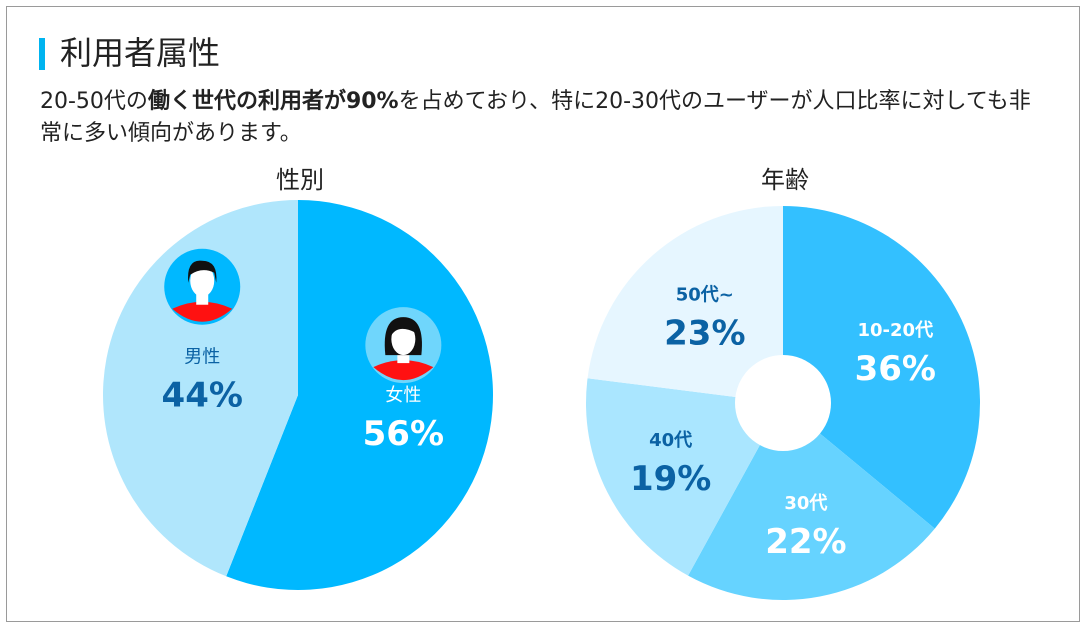 Image resolution: width=1088 pixels, height=634 pixels. I want to click on slice-value-label: 44%, so click(202, 396).